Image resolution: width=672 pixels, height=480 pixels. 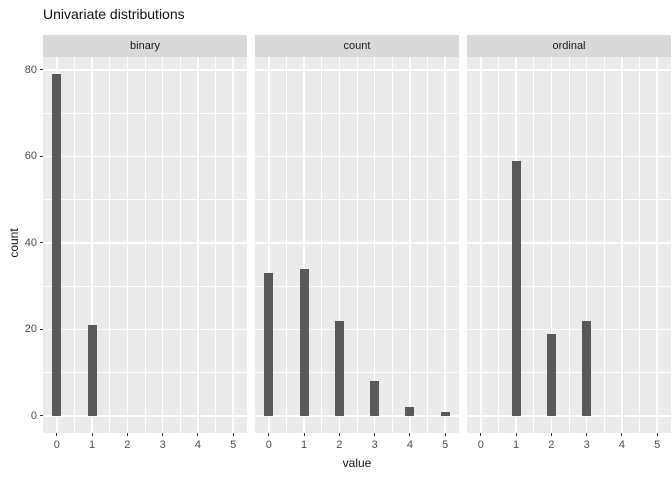 I want to click on x-tick-label: 1, so click(x=304, y=445).